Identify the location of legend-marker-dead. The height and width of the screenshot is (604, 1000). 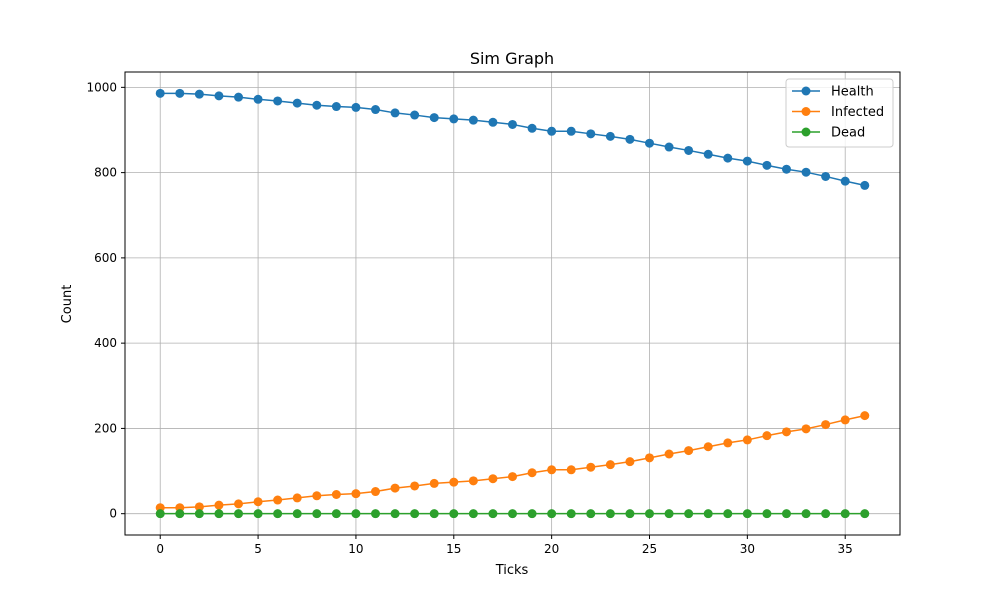
(806, 132).